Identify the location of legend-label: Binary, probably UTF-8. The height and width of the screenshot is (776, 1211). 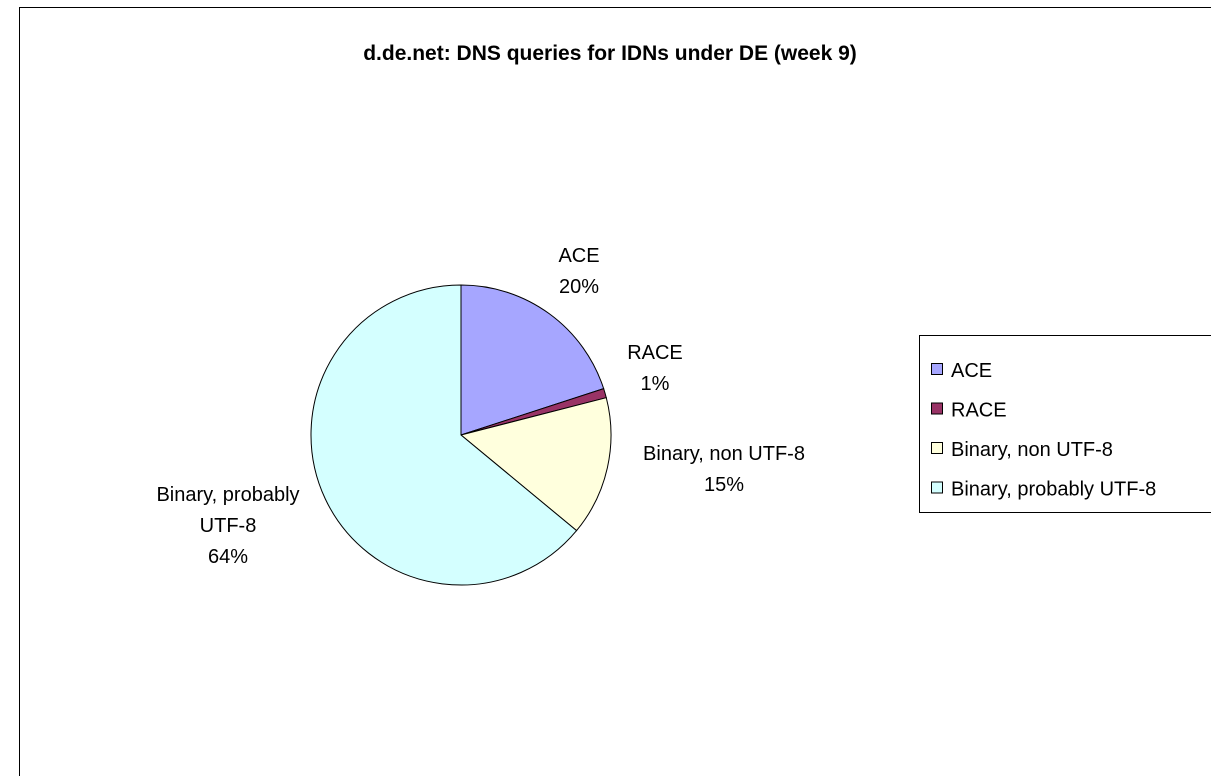
(1053, 490).